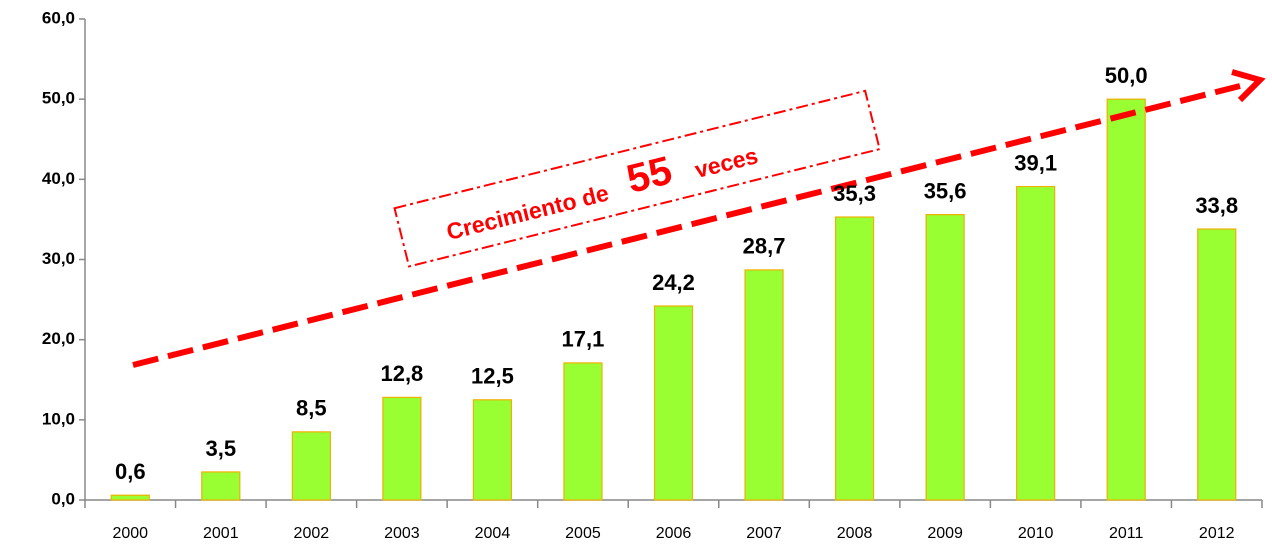  I want to click on value-label: 35,6, so click(945, 190).